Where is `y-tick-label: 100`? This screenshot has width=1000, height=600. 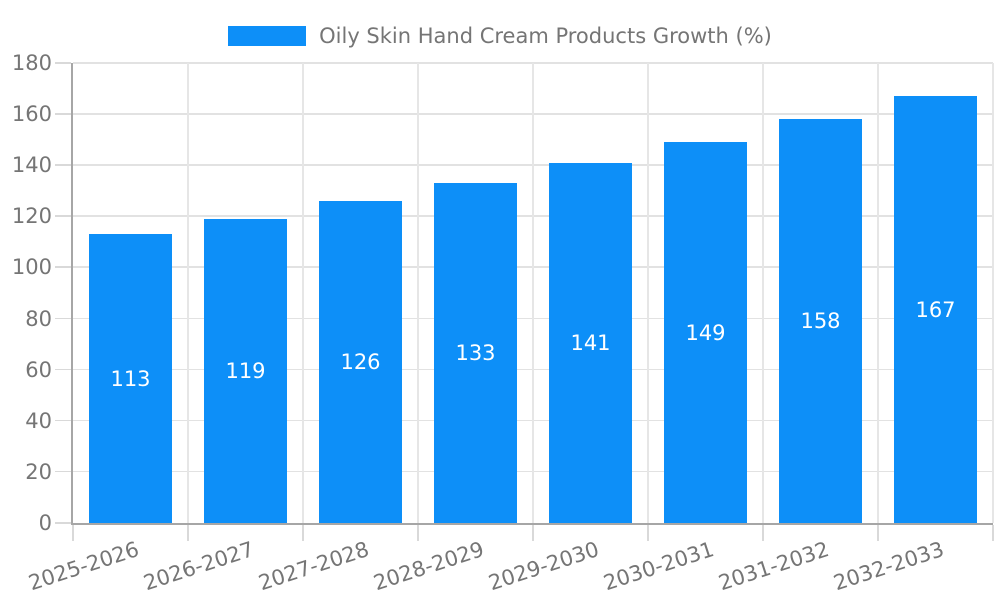 y-tick-label: 100 is located at coordinates (31, 267).